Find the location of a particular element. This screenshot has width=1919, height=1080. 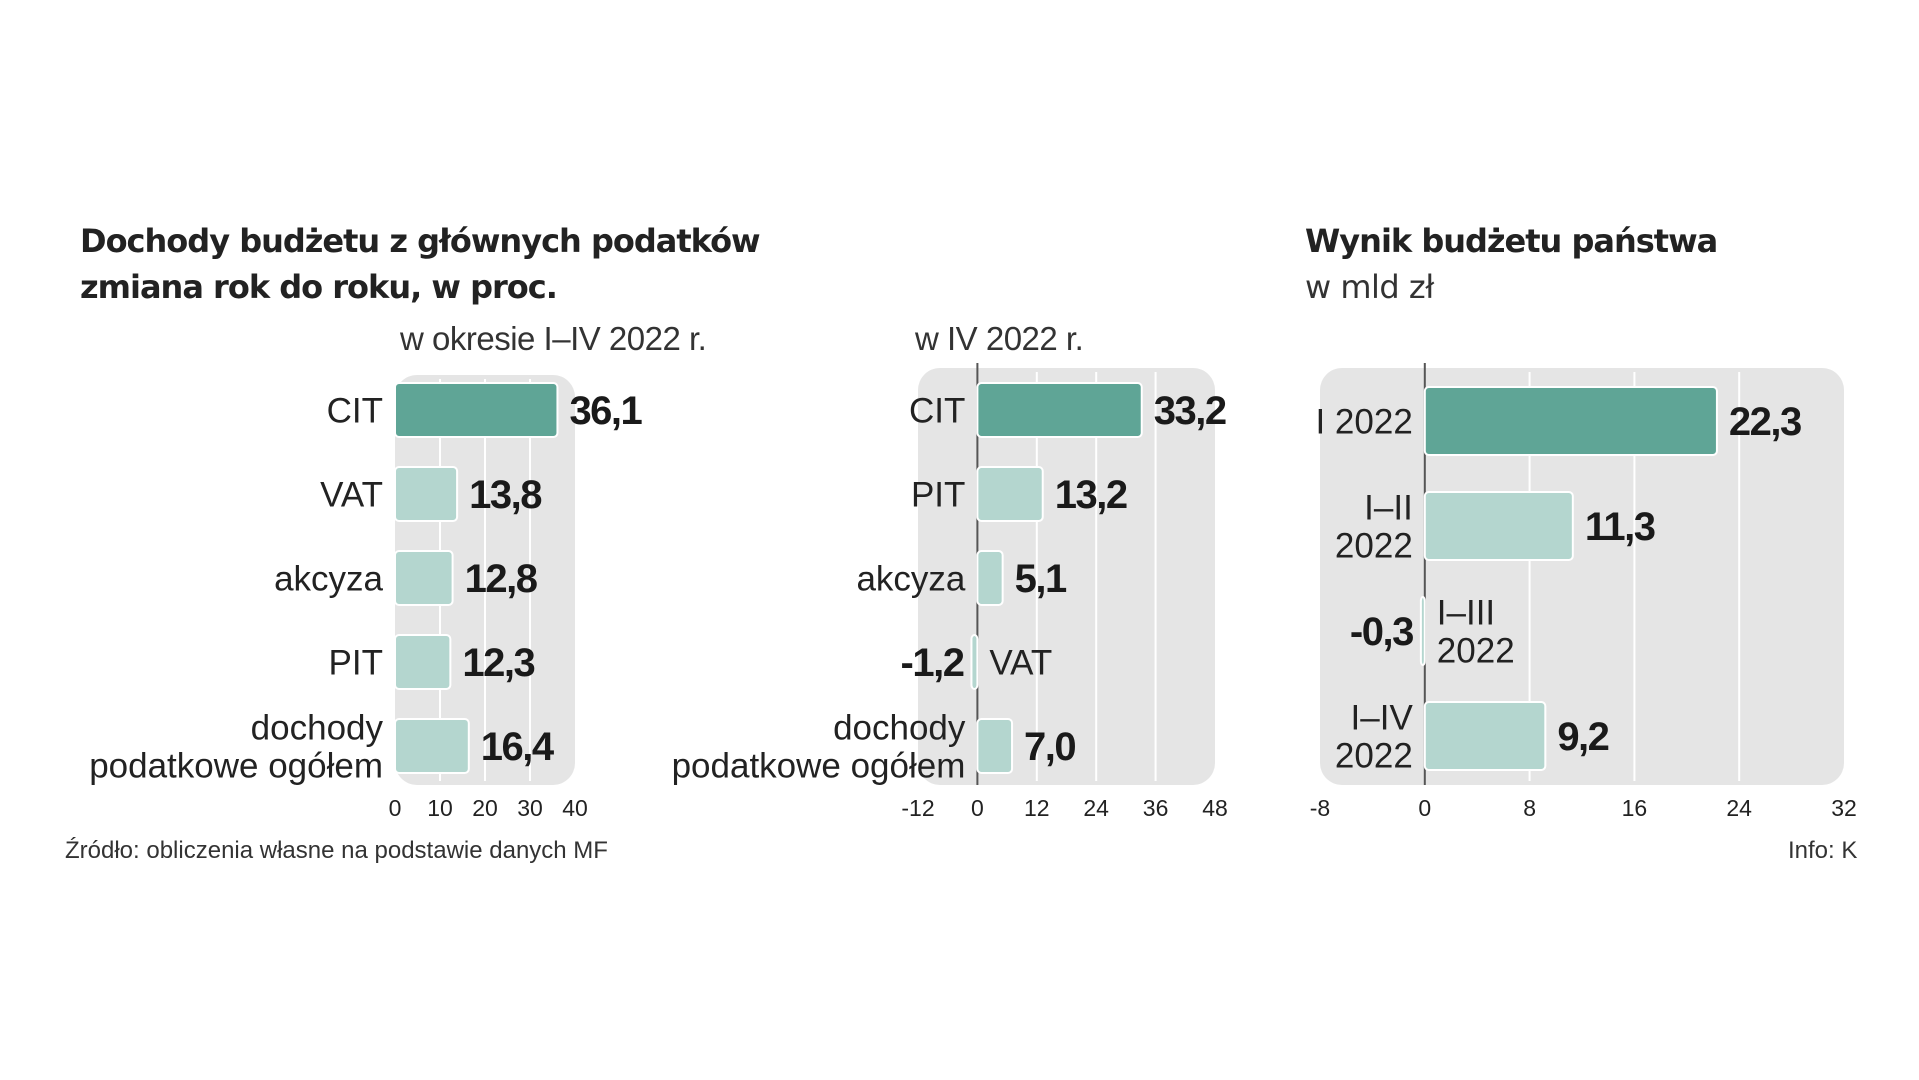

info-credit: Info: K is located at coordinates (1823, 850).